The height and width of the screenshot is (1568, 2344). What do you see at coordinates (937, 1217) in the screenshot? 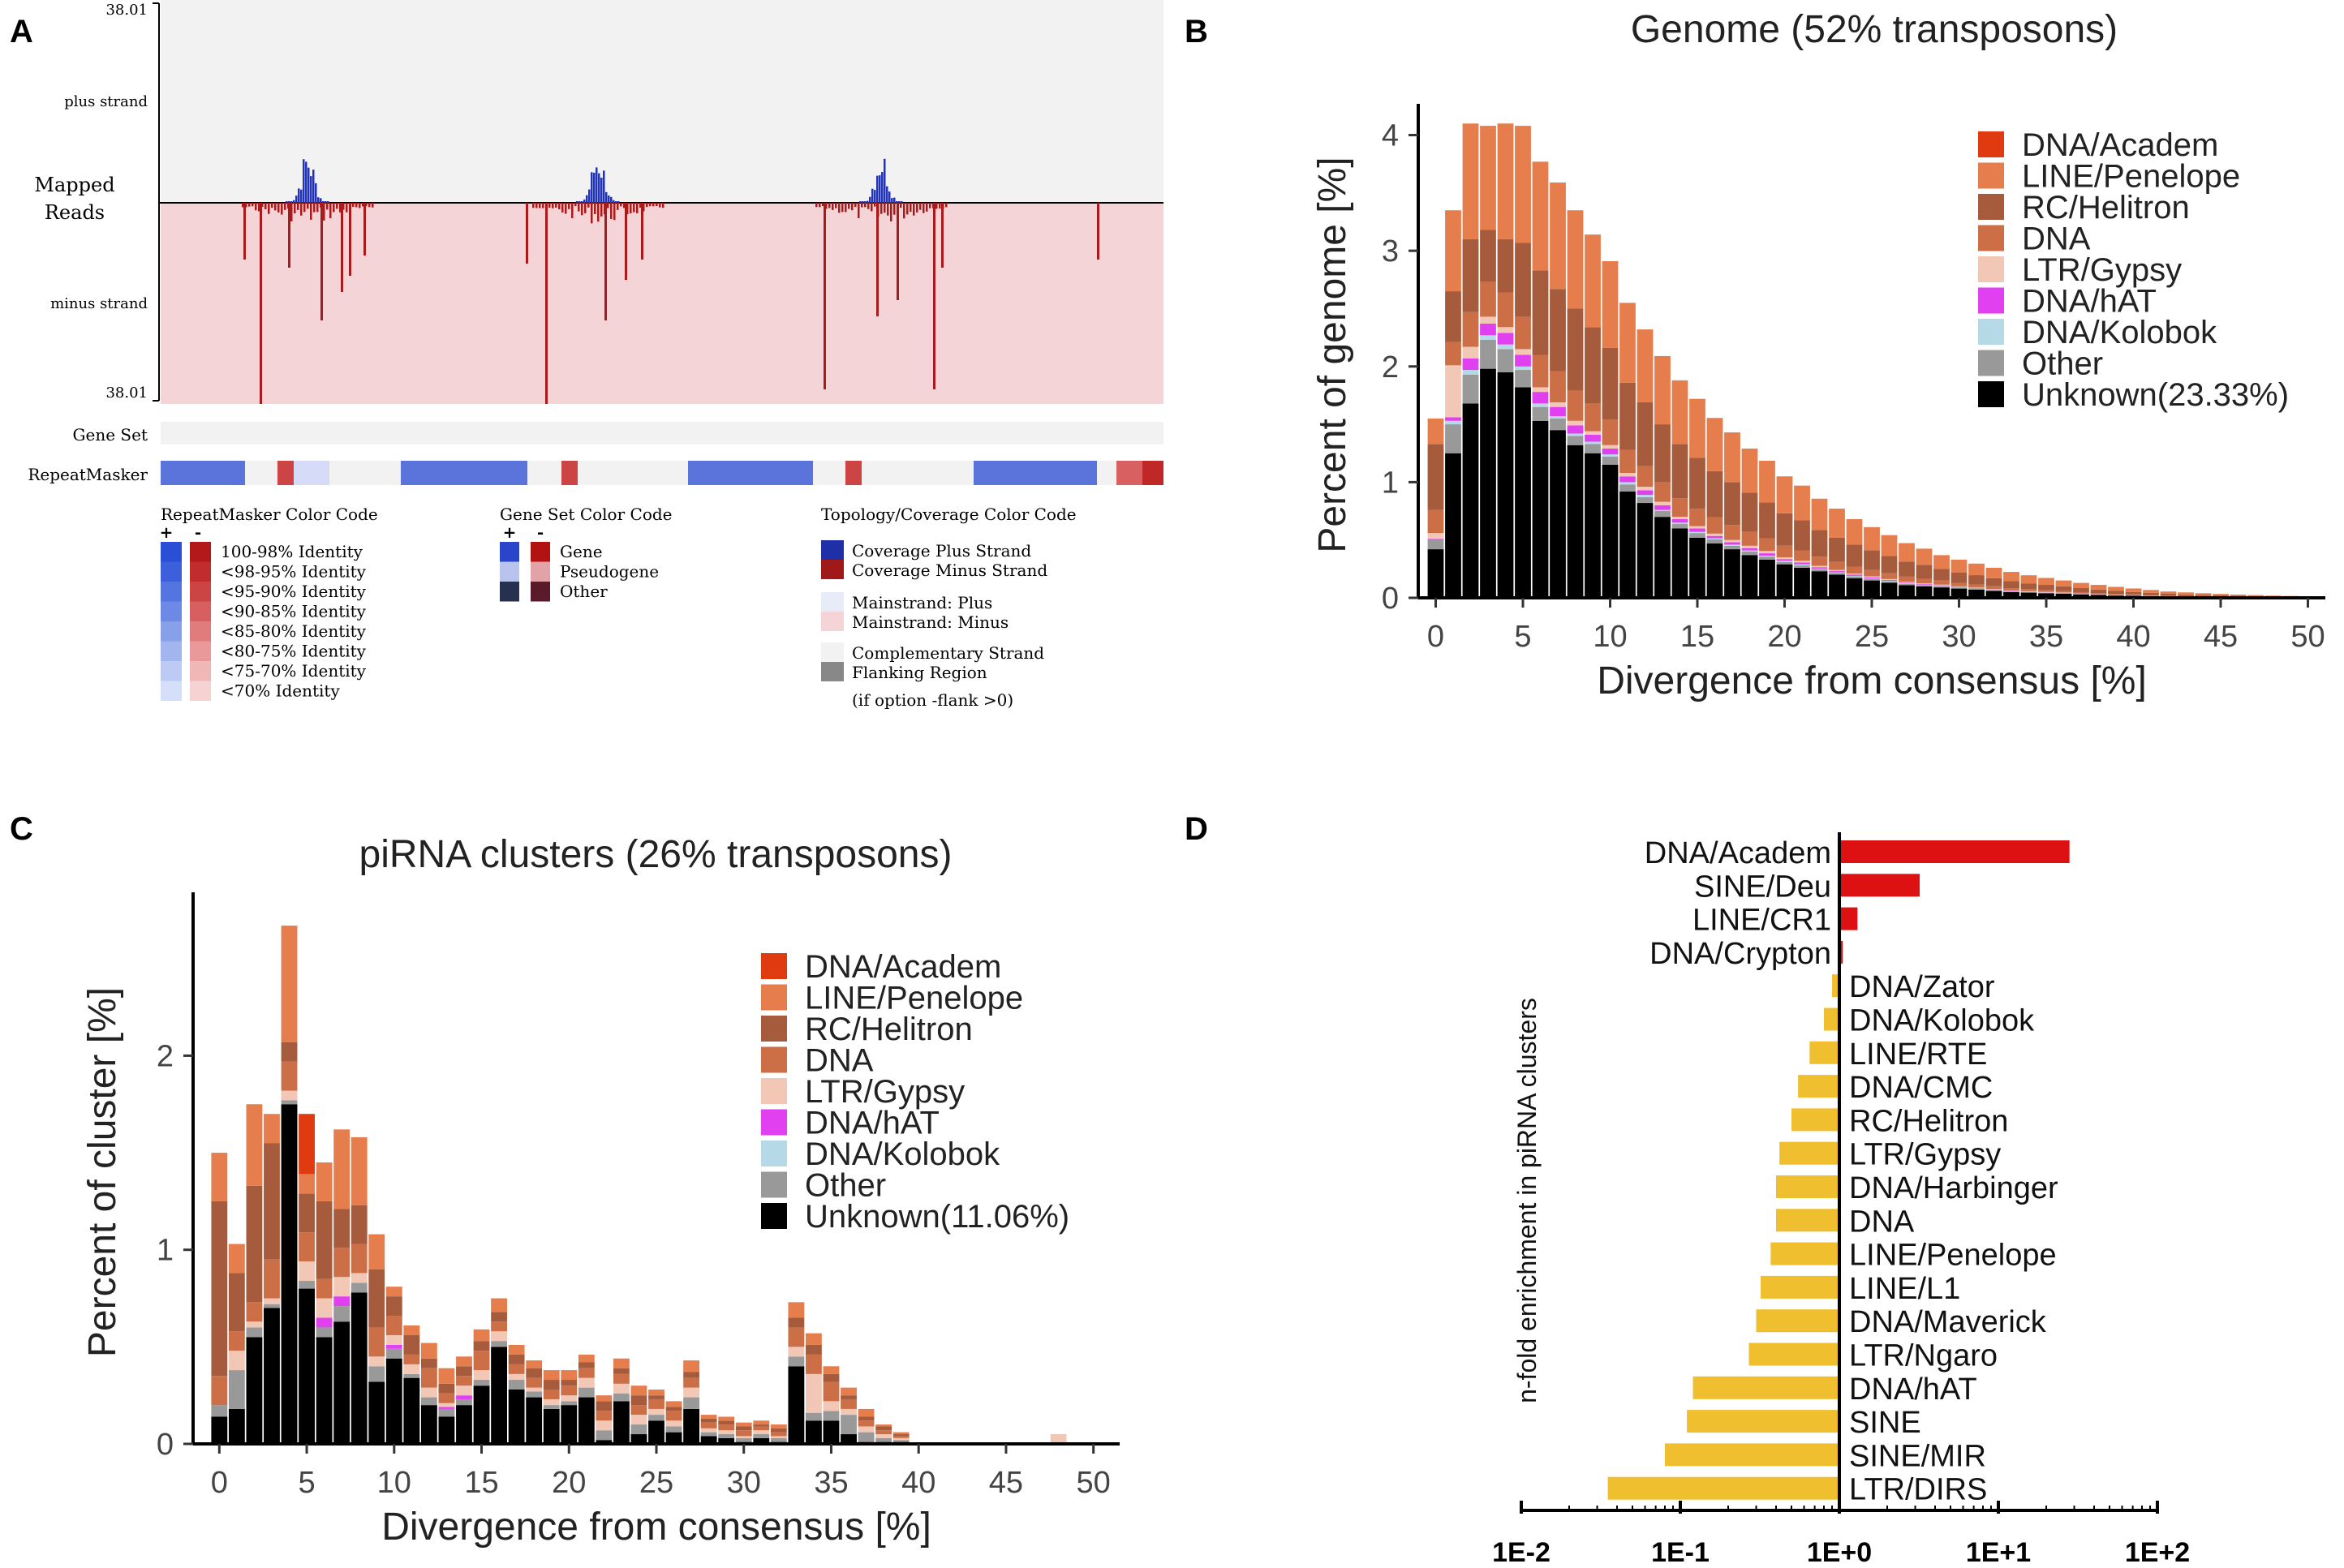
I see `legend-label: Unknown(11.06%)` at bounding box center [937, 1217].